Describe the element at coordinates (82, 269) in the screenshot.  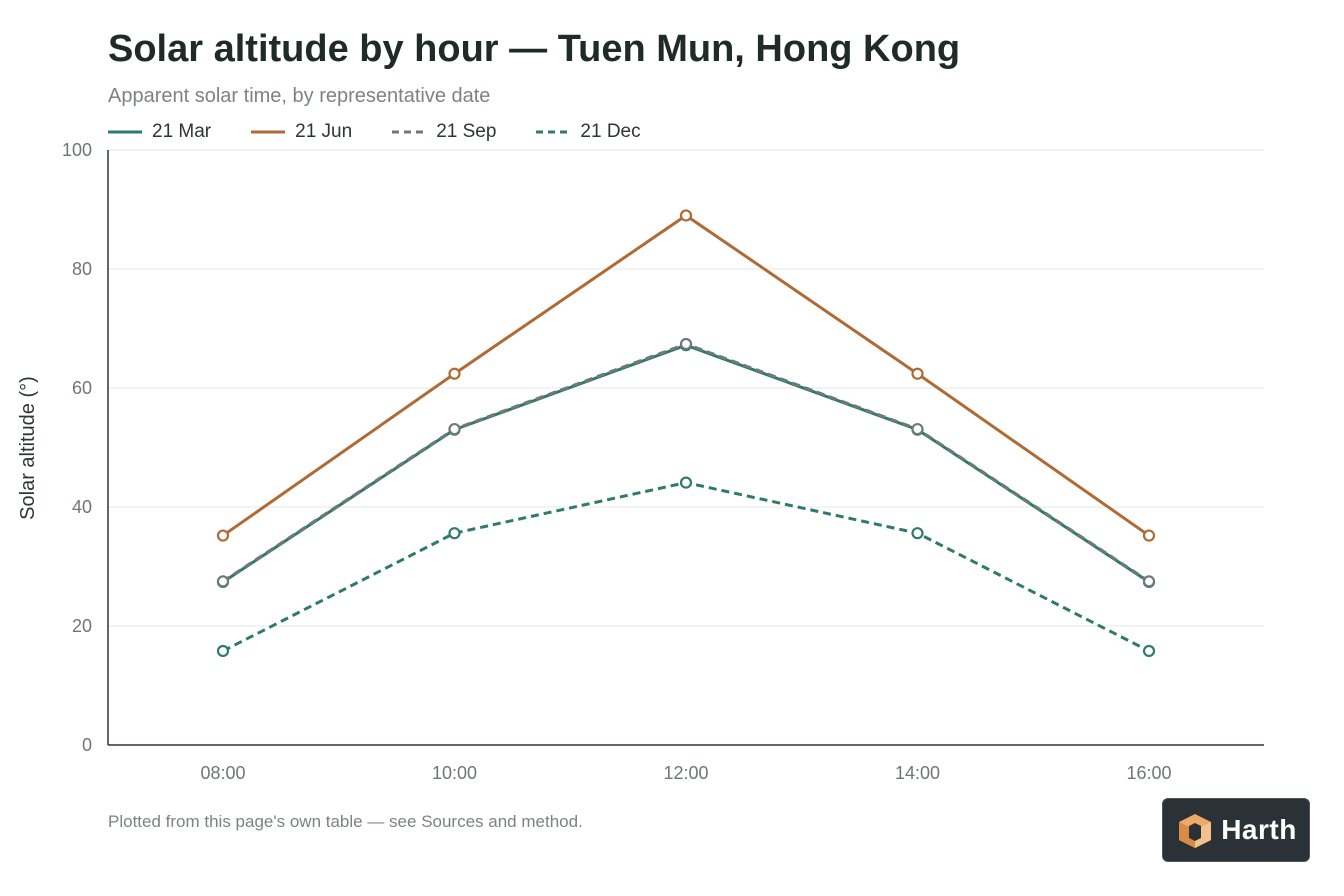
I see `y-tick-label: 80` at that location.